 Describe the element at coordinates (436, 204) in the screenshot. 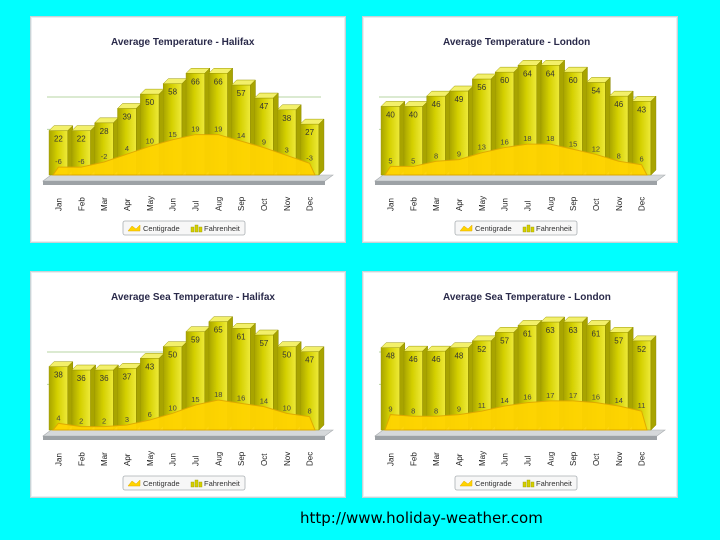

I see `x-tick-label: Mar` at that location.